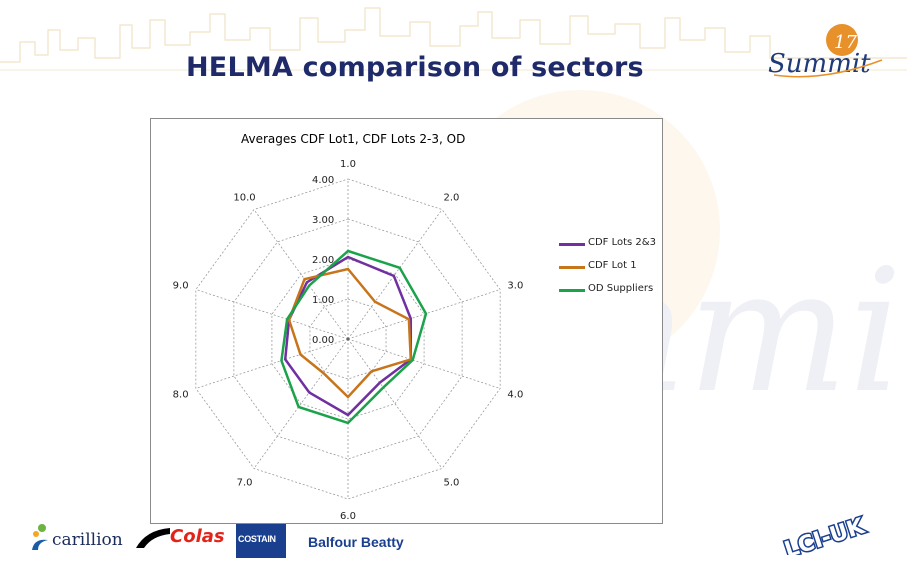 The image size is (907, 567). I want to click on series-line, so click(354, 337).